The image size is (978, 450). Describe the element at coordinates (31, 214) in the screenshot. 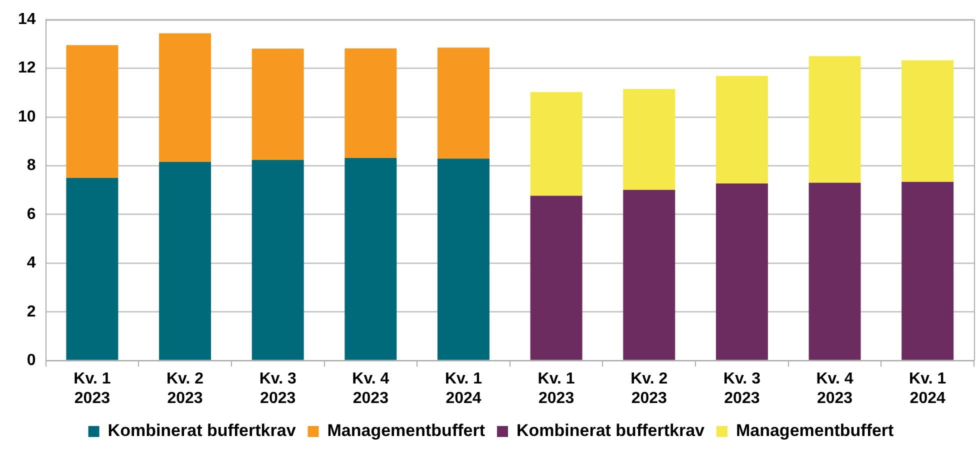

I see `y-tick-label: 6` at that location.